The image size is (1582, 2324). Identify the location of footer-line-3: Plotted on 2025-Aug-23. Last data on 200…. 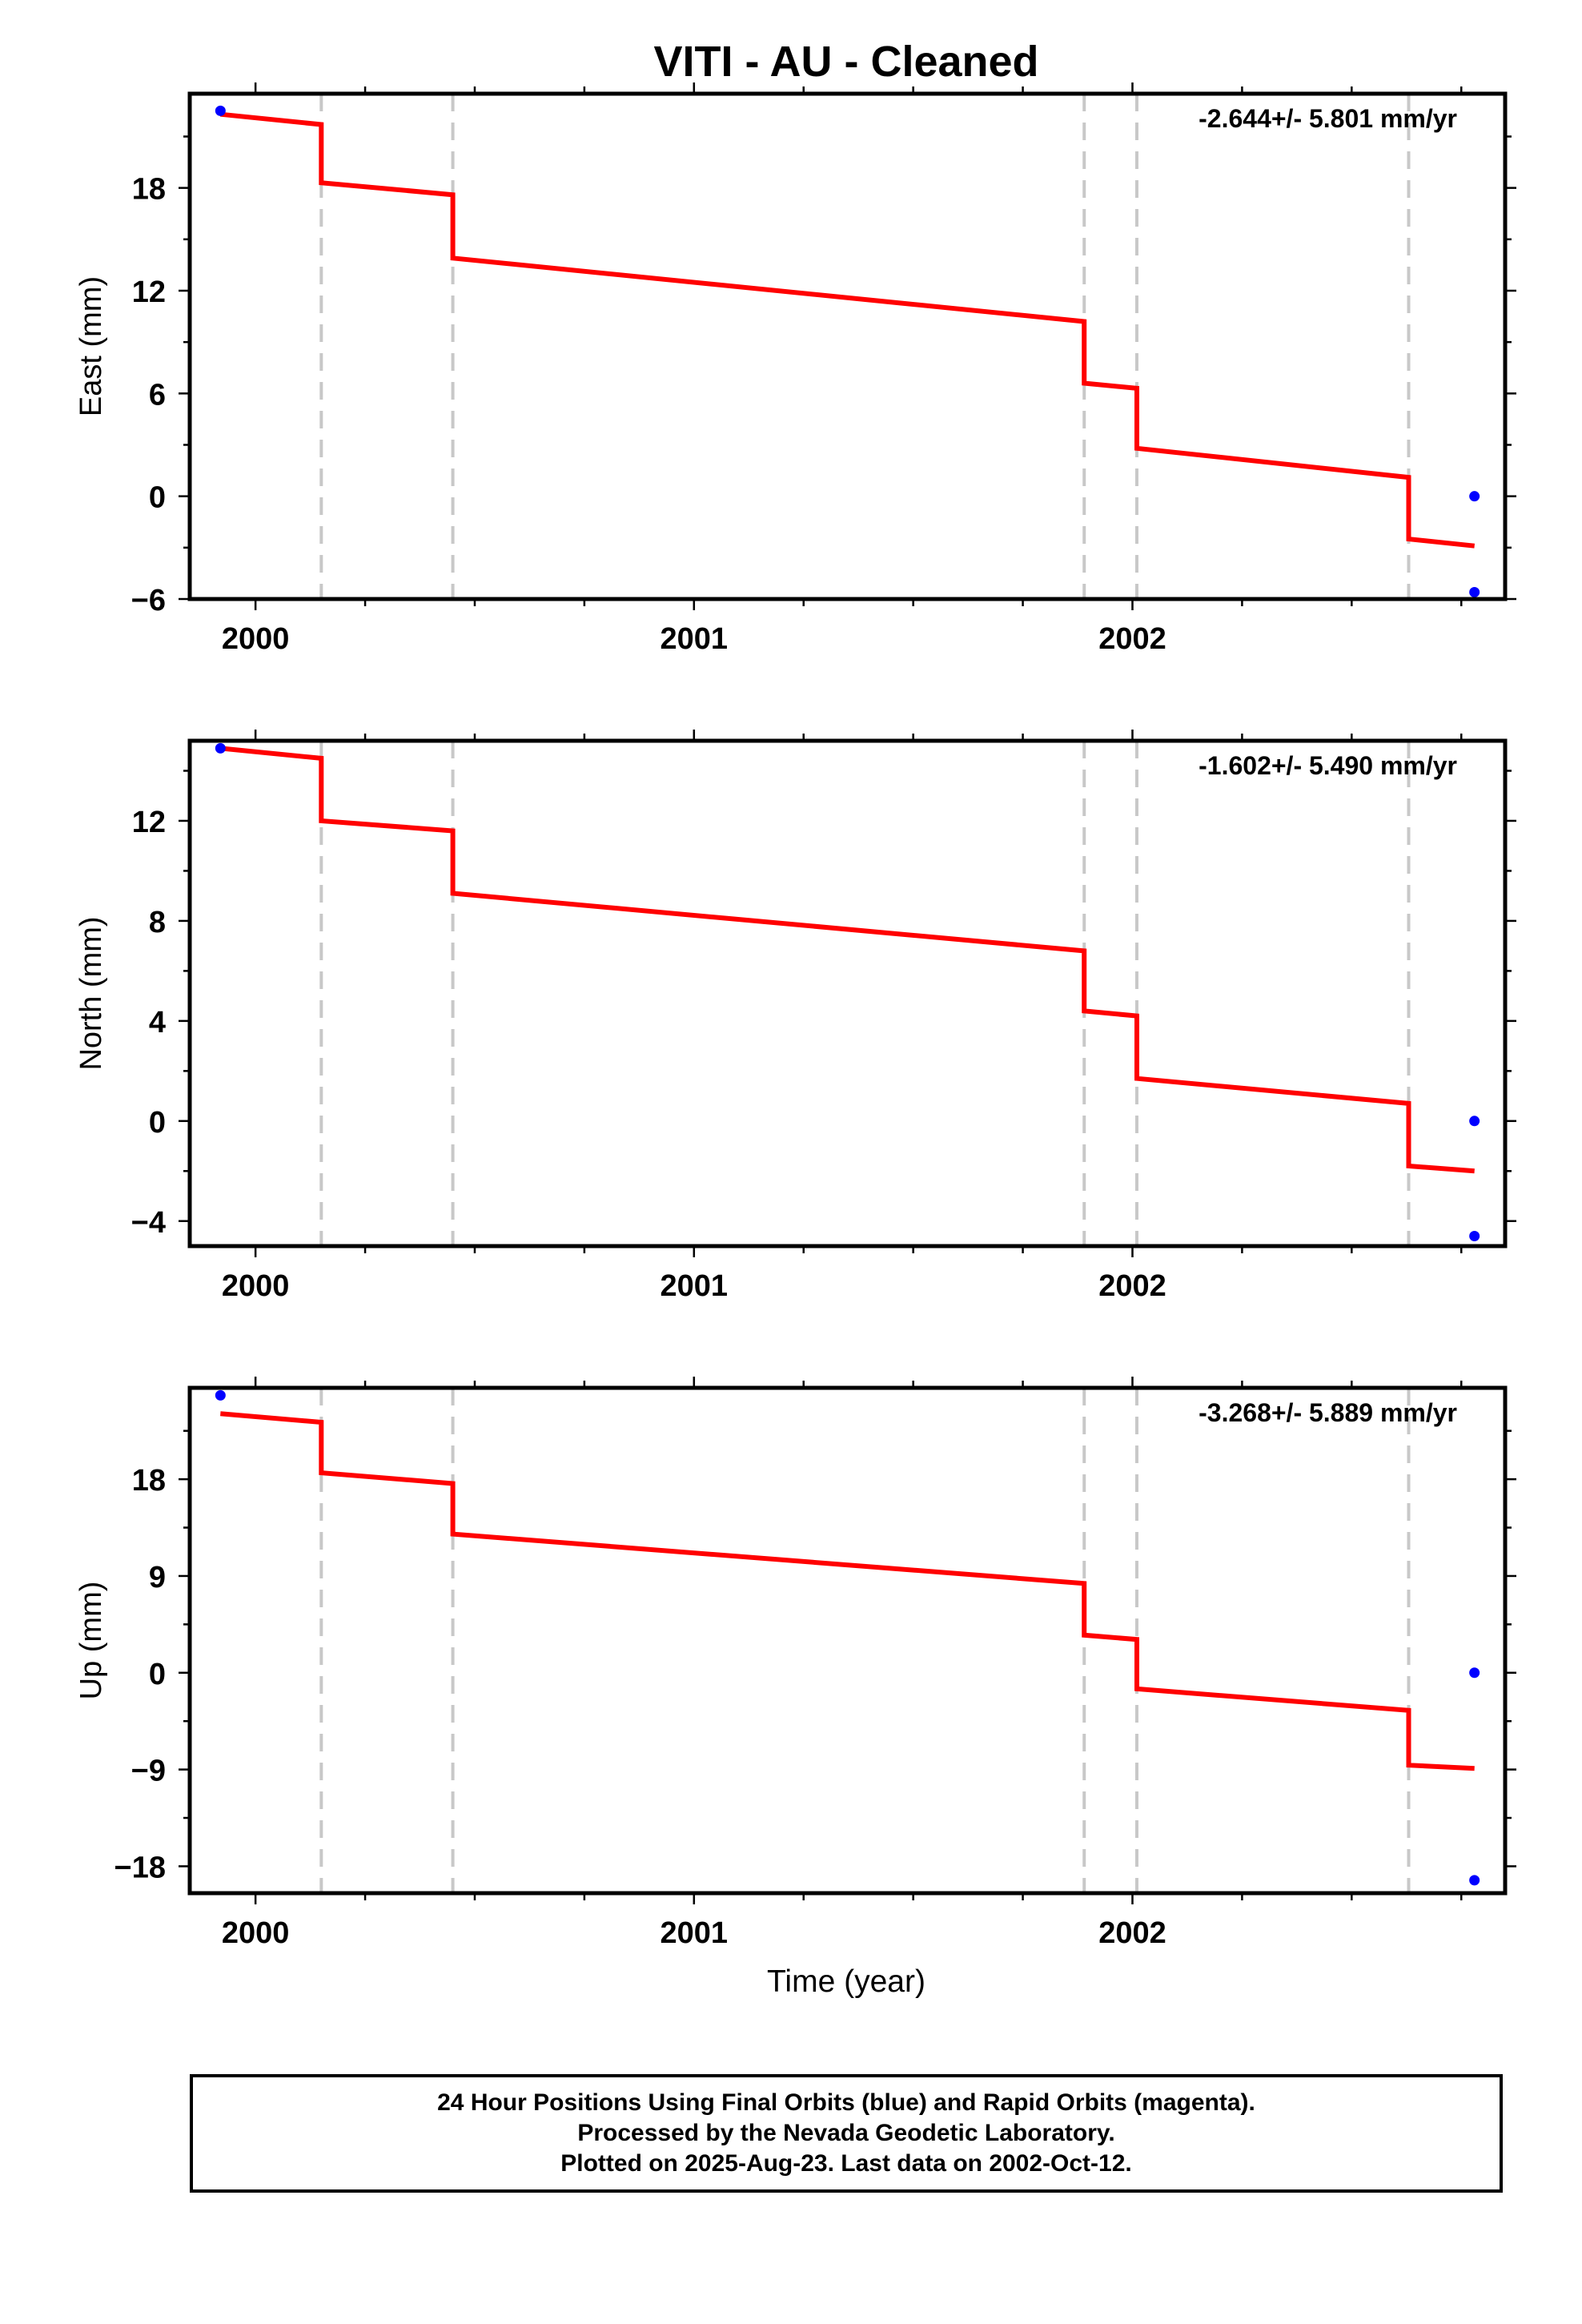
(846, 2163).